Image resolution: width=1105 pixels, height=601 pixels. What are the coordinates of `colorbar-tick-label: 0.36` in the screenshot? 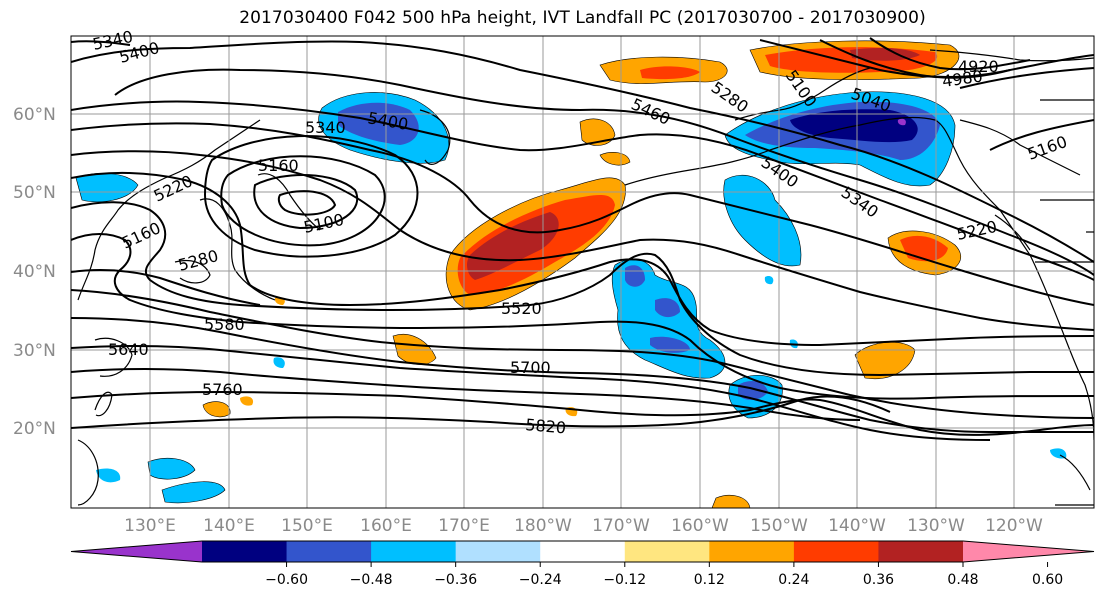 It's located at (878, 580).